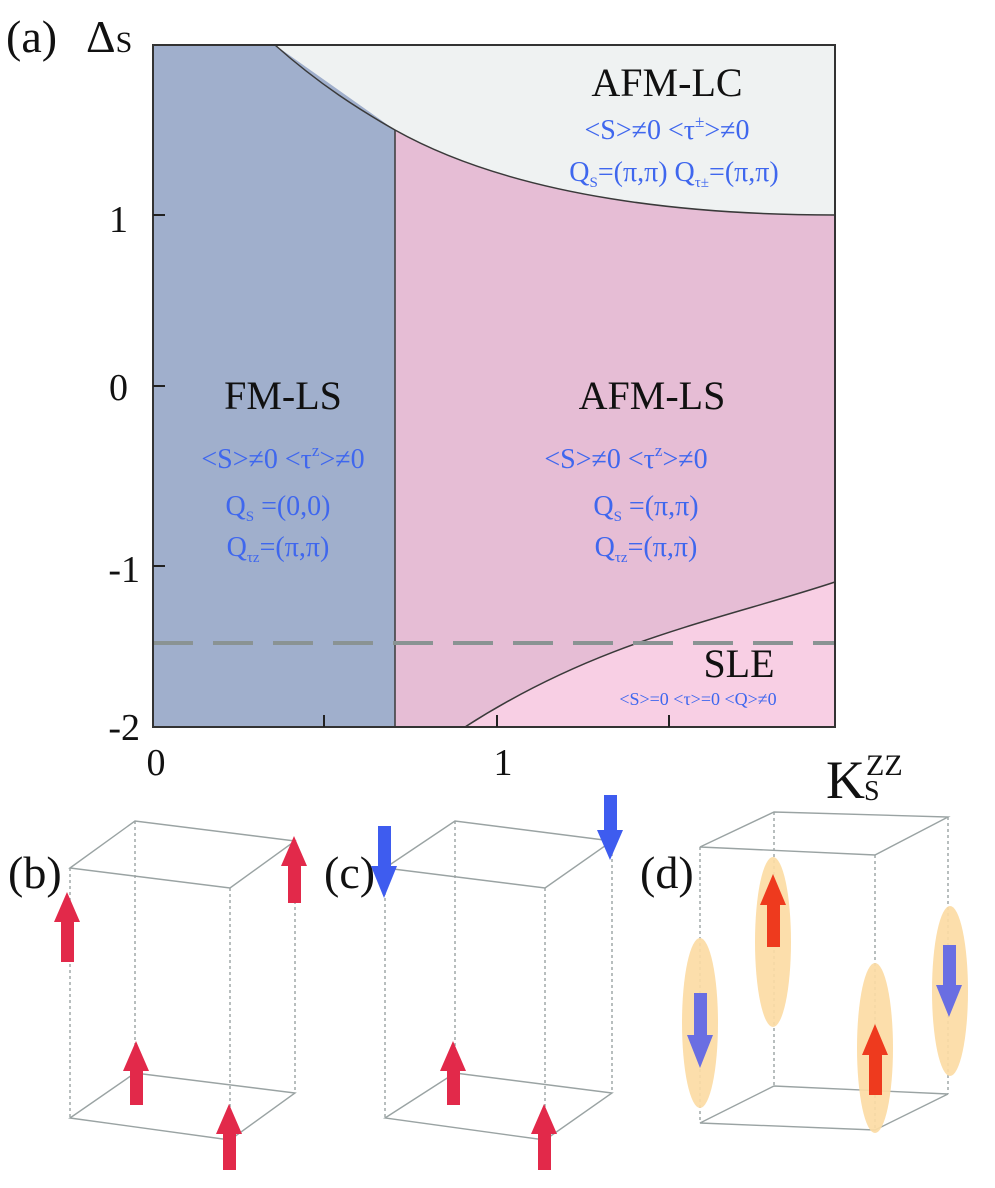 The image size is (995, 1188). What do you see at coordinates (667, 872) in the screenshot?
I see `panel-d-label: (d)` at bounding box center [667, 872].